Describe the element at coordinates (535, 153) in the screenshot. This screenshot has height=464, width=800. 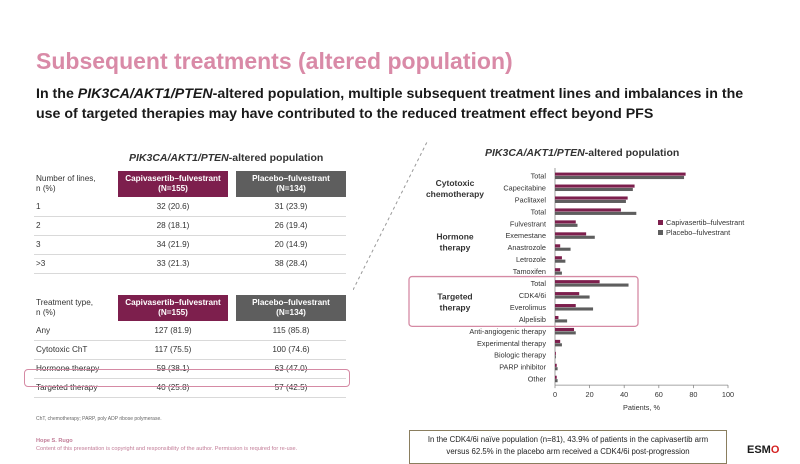
I see `right-panel-title-italic: PIK3CA/AKT1/PTEN` at that location.